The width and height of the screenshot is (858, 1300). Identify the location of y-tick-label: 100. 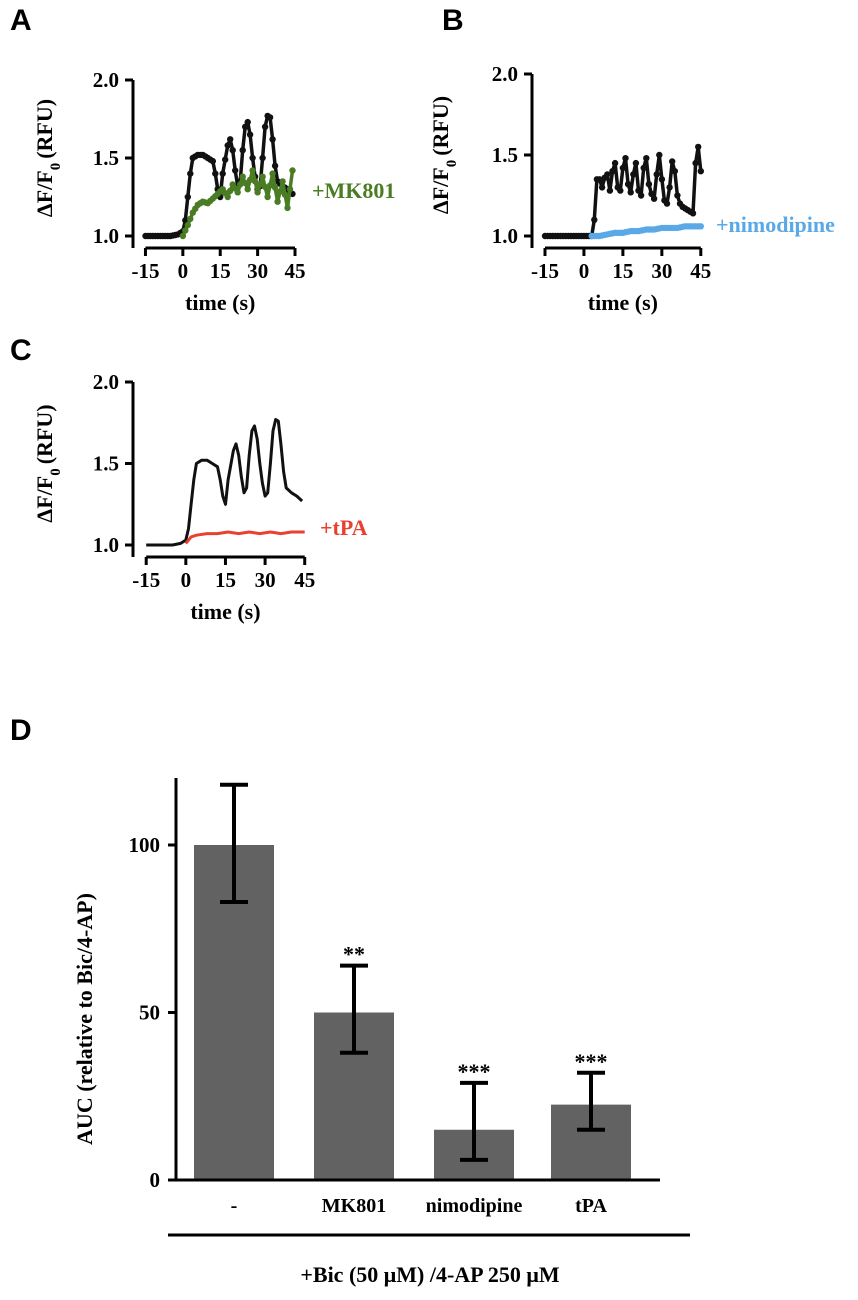
(145, 845).